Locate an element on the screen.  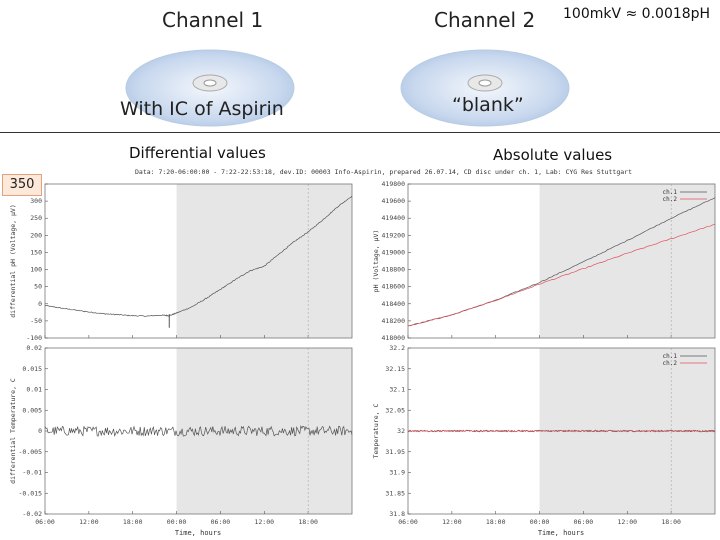
left-section-label: Differential values is located at coordinates (197, 153).